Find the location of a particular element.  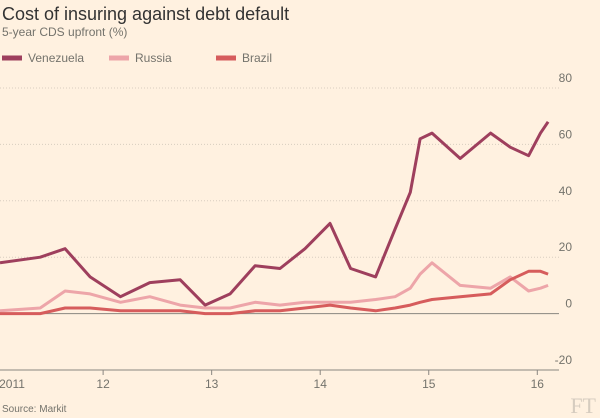

x-tick-label: 13 is located at coordinates (212, 384).